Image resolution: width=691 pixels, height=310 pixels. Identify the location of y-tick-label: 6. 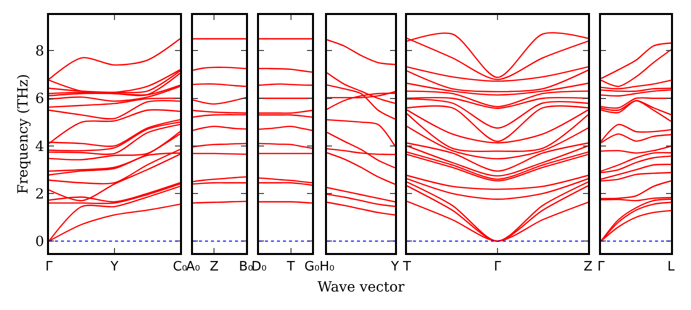
(39, 99).